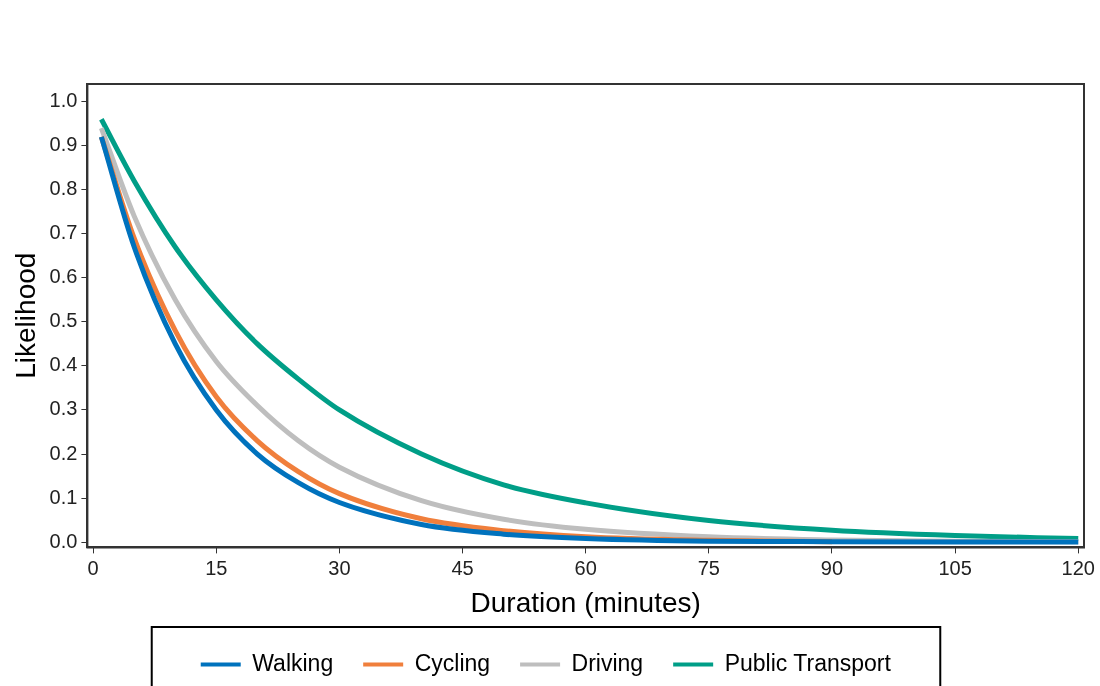 The image size is (1100, 686). Describe the element at coordinates (708, 567) in the screenshot. I see `x-tick-label: 75` at that location.